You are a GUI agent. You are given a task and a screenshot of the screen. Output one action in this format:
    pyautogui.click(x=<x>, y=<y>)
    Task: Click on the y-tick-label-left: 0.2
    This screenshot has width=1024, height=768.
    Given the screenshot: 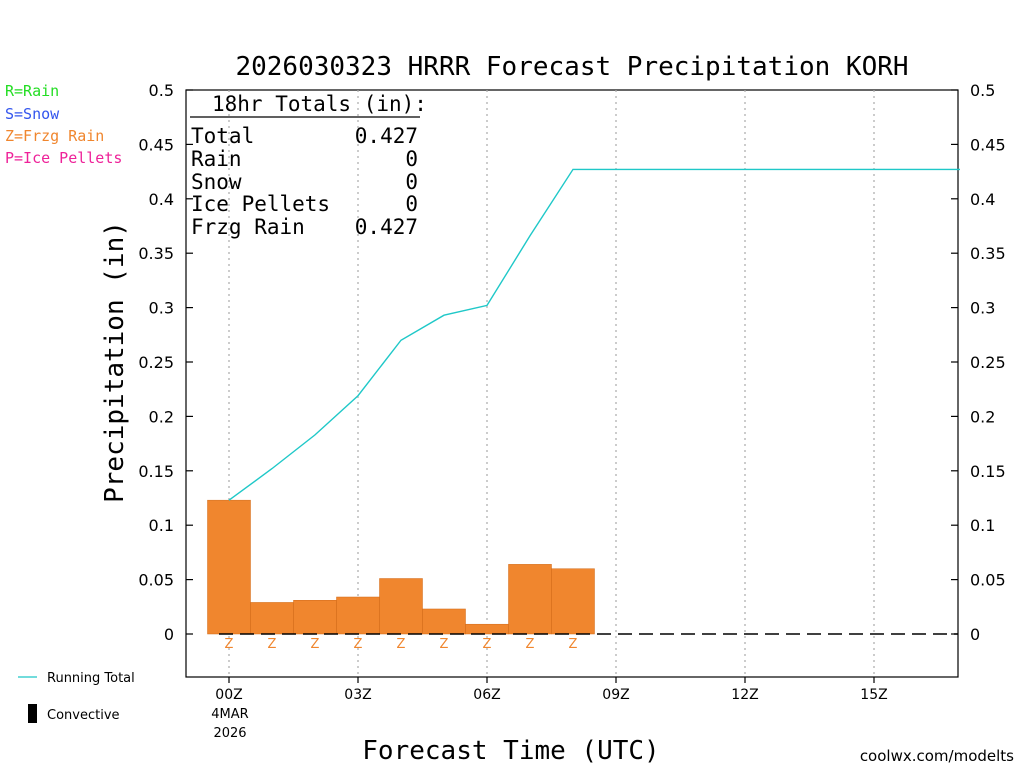 What is the action you would take?
    pyautogui.click(x=161, y=416)
    